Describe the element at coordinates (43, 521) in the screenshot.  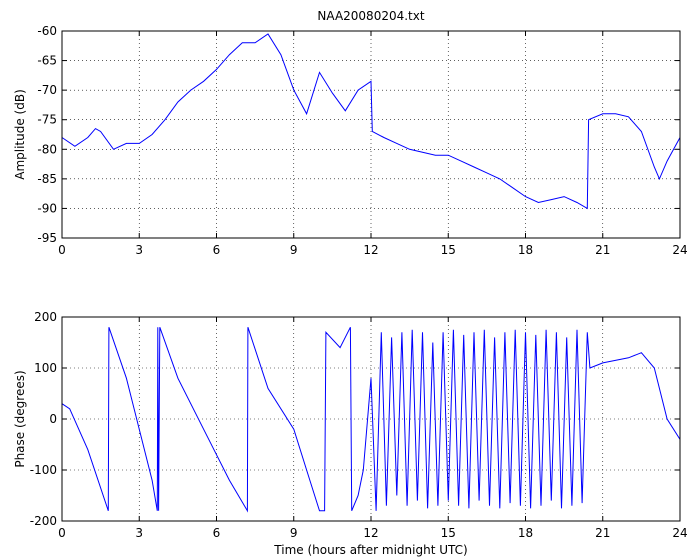
I see `y-tick-label: -200` at that location.